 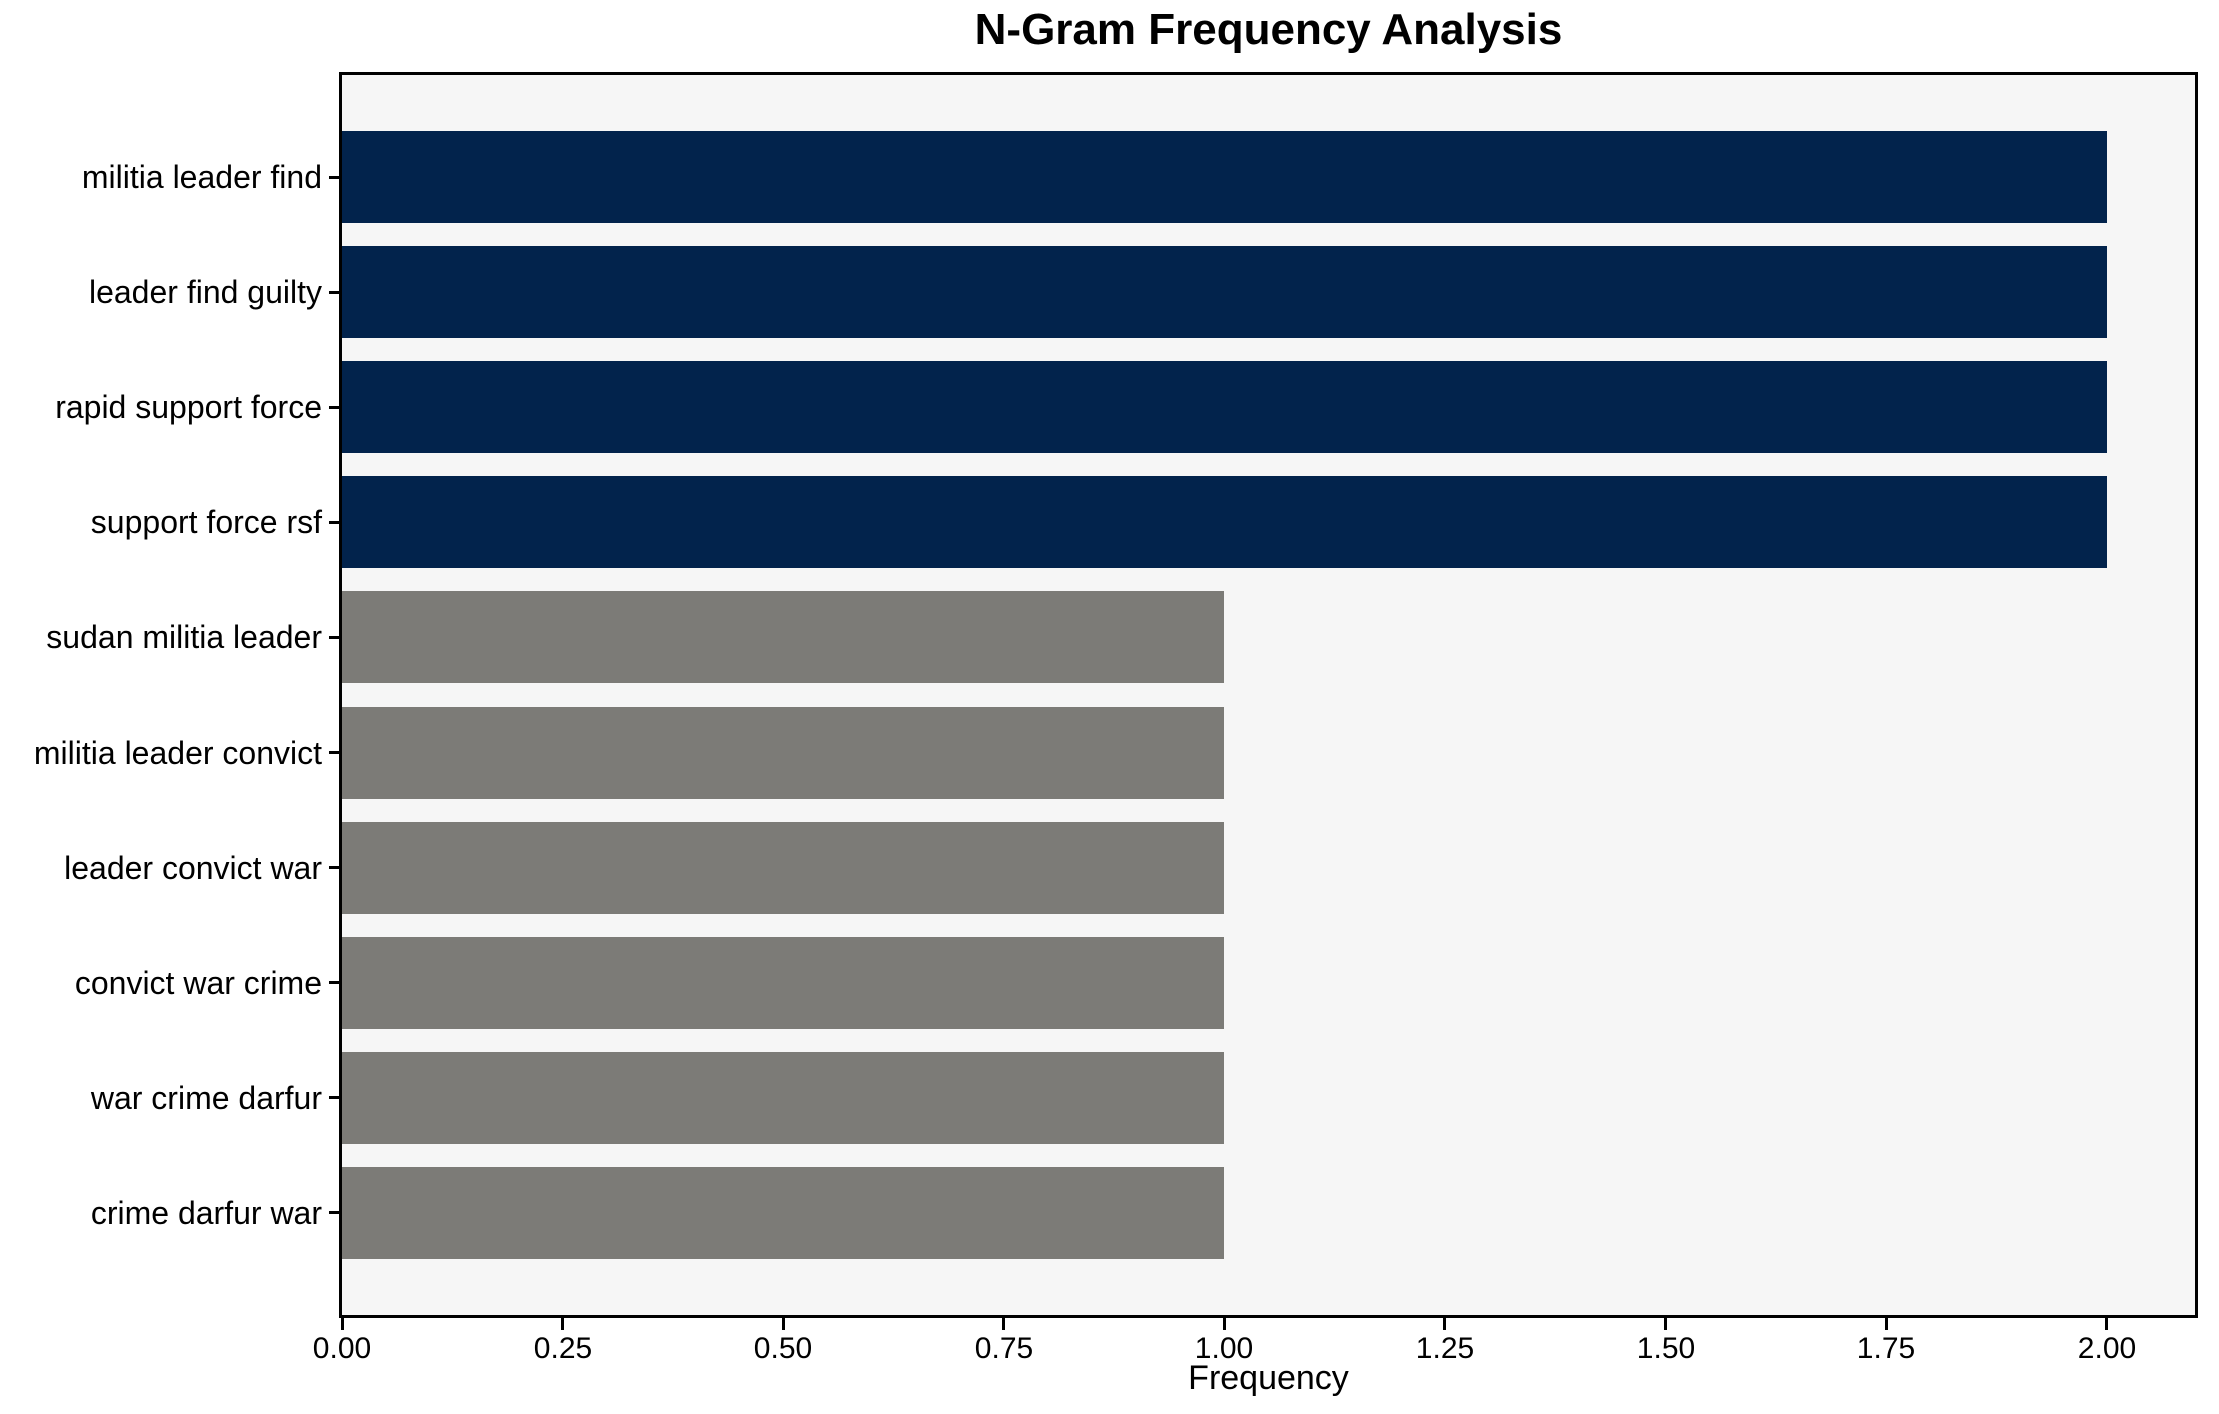 What do you see at coordinates (201, 177) in the screenshot?
I see `y-axis-label: militia leader find` at bounding box center [201, 177].